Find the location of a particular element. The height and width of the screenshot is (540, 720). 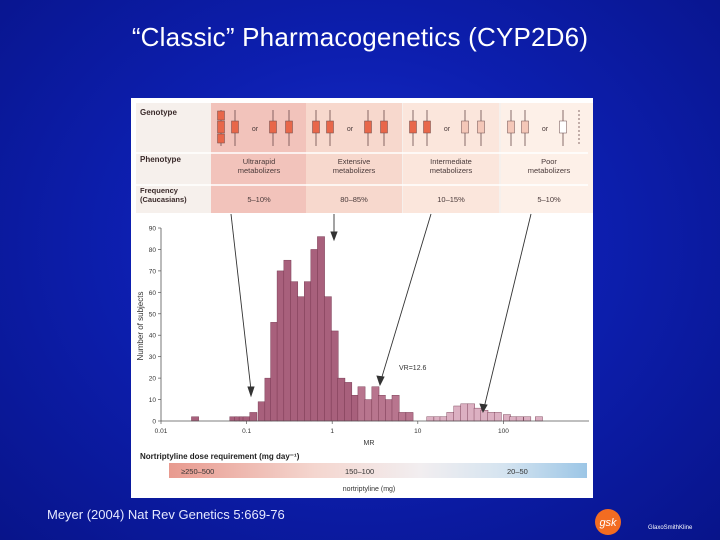

y-tick-label: 30 is located at coordinates (153, 357).